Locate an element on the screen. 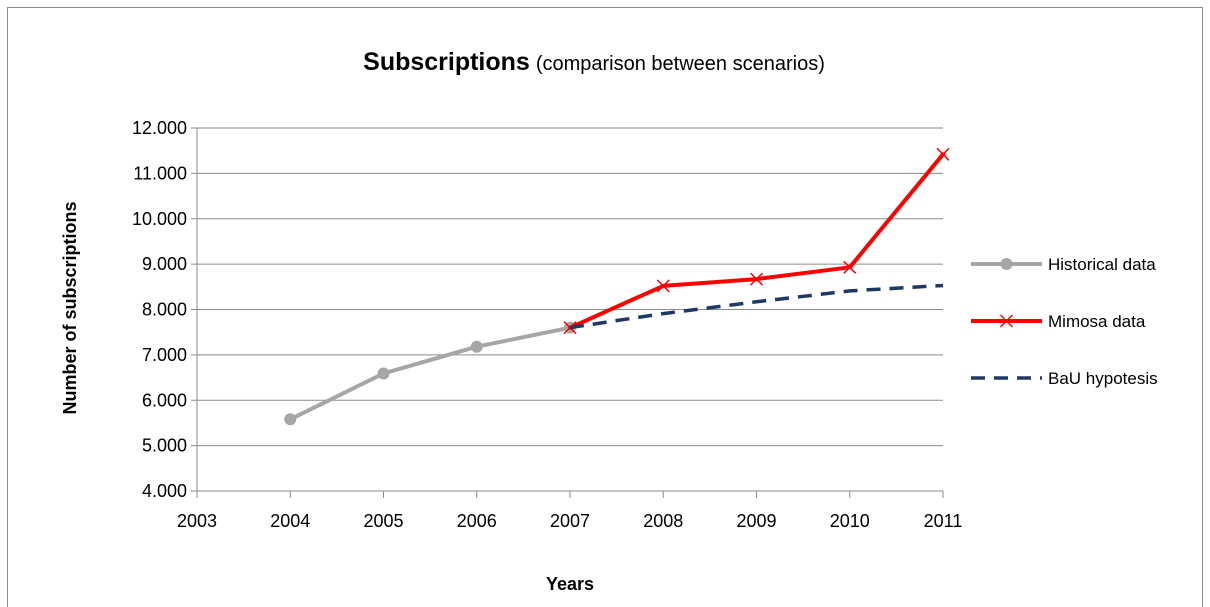 This screenshot has width=1210, height=607. x-tick-label-5: 2008 is located at coordinates (663, 521).